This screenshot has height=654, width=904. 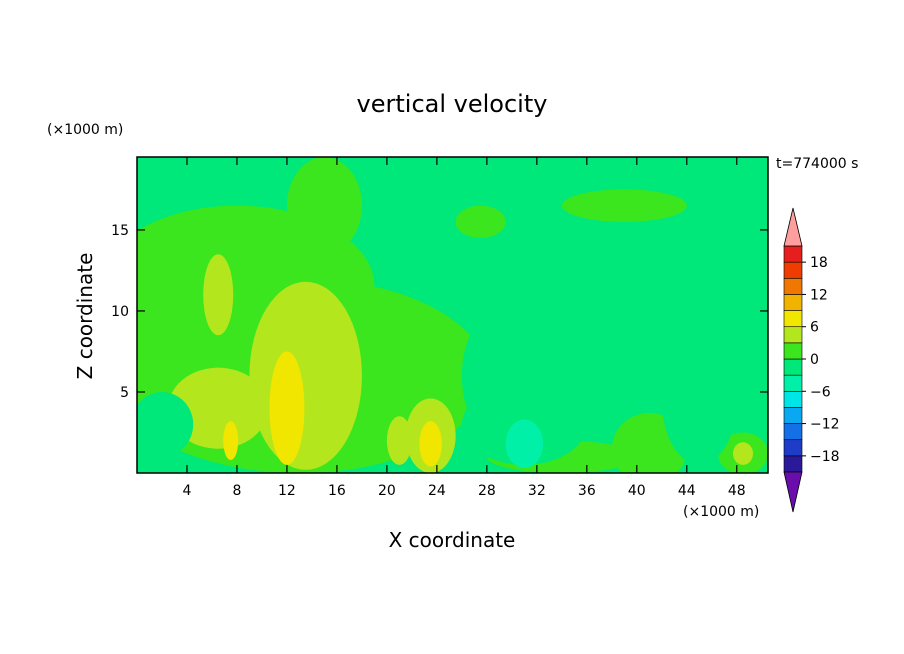 I want to click on x-unit-label: (×1000 m), so click(x=721, y=512).